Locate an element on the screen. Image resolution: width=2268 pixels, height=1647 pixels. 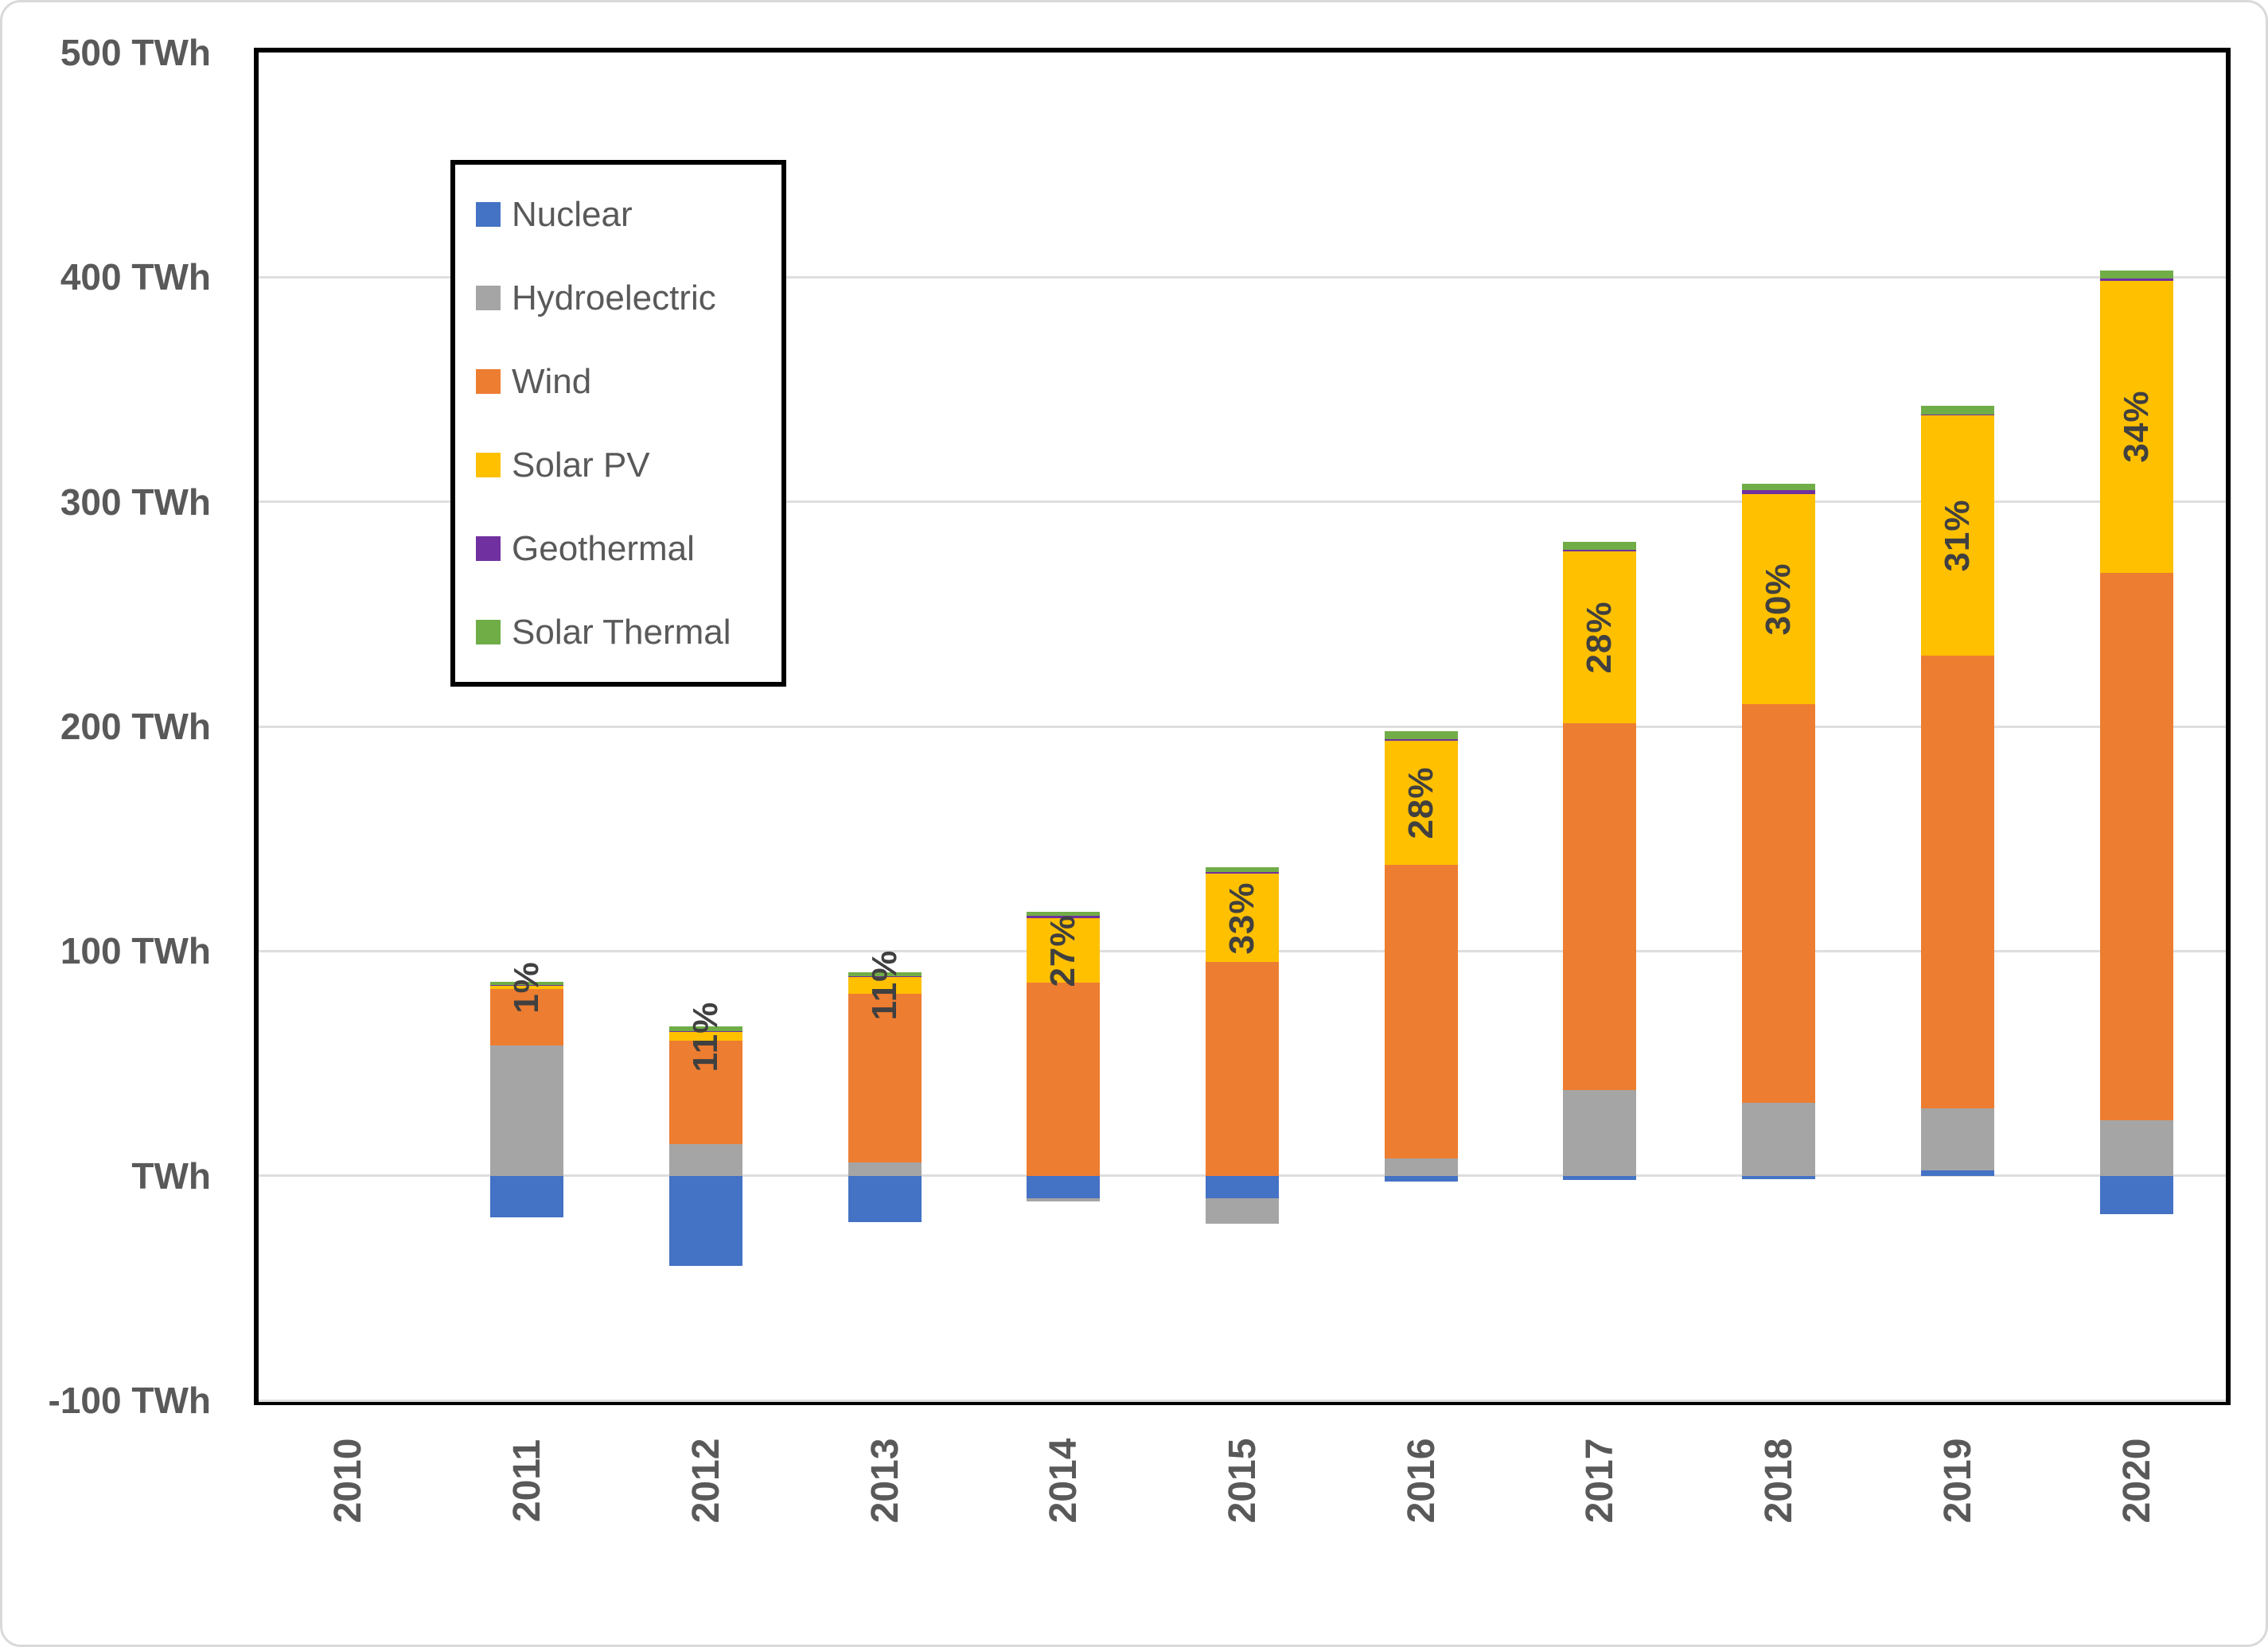
bar-2013-geothermal is located at coordinates (885, 976).